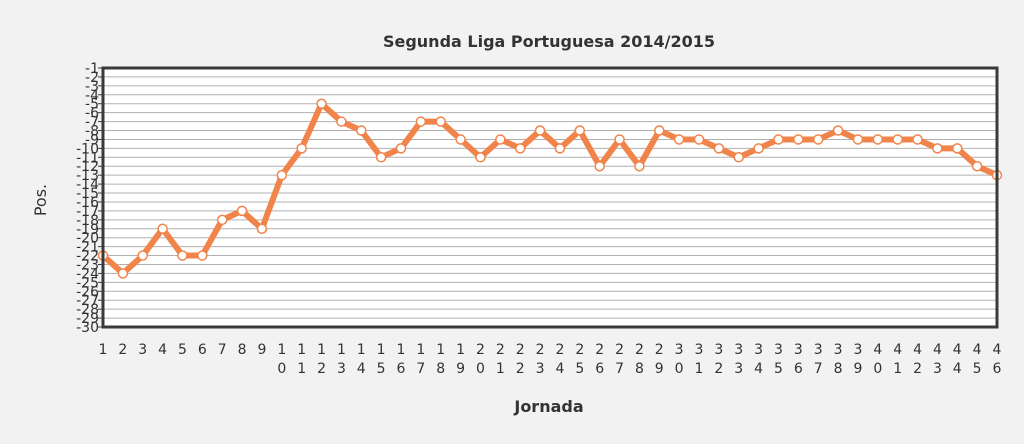  I want to click on y-tick-label: -6, so click(92, 114).